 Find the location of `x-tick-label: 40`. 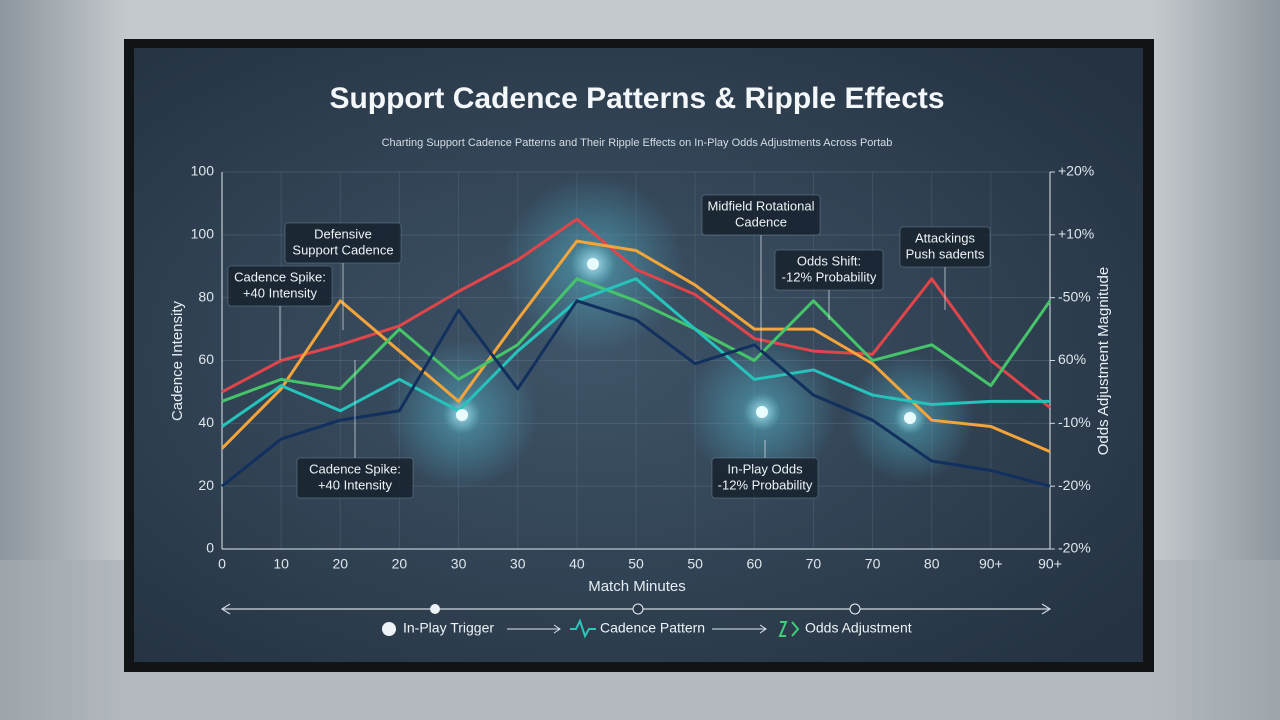

x-tick-label: 40 is located at coordinates (577, 564).